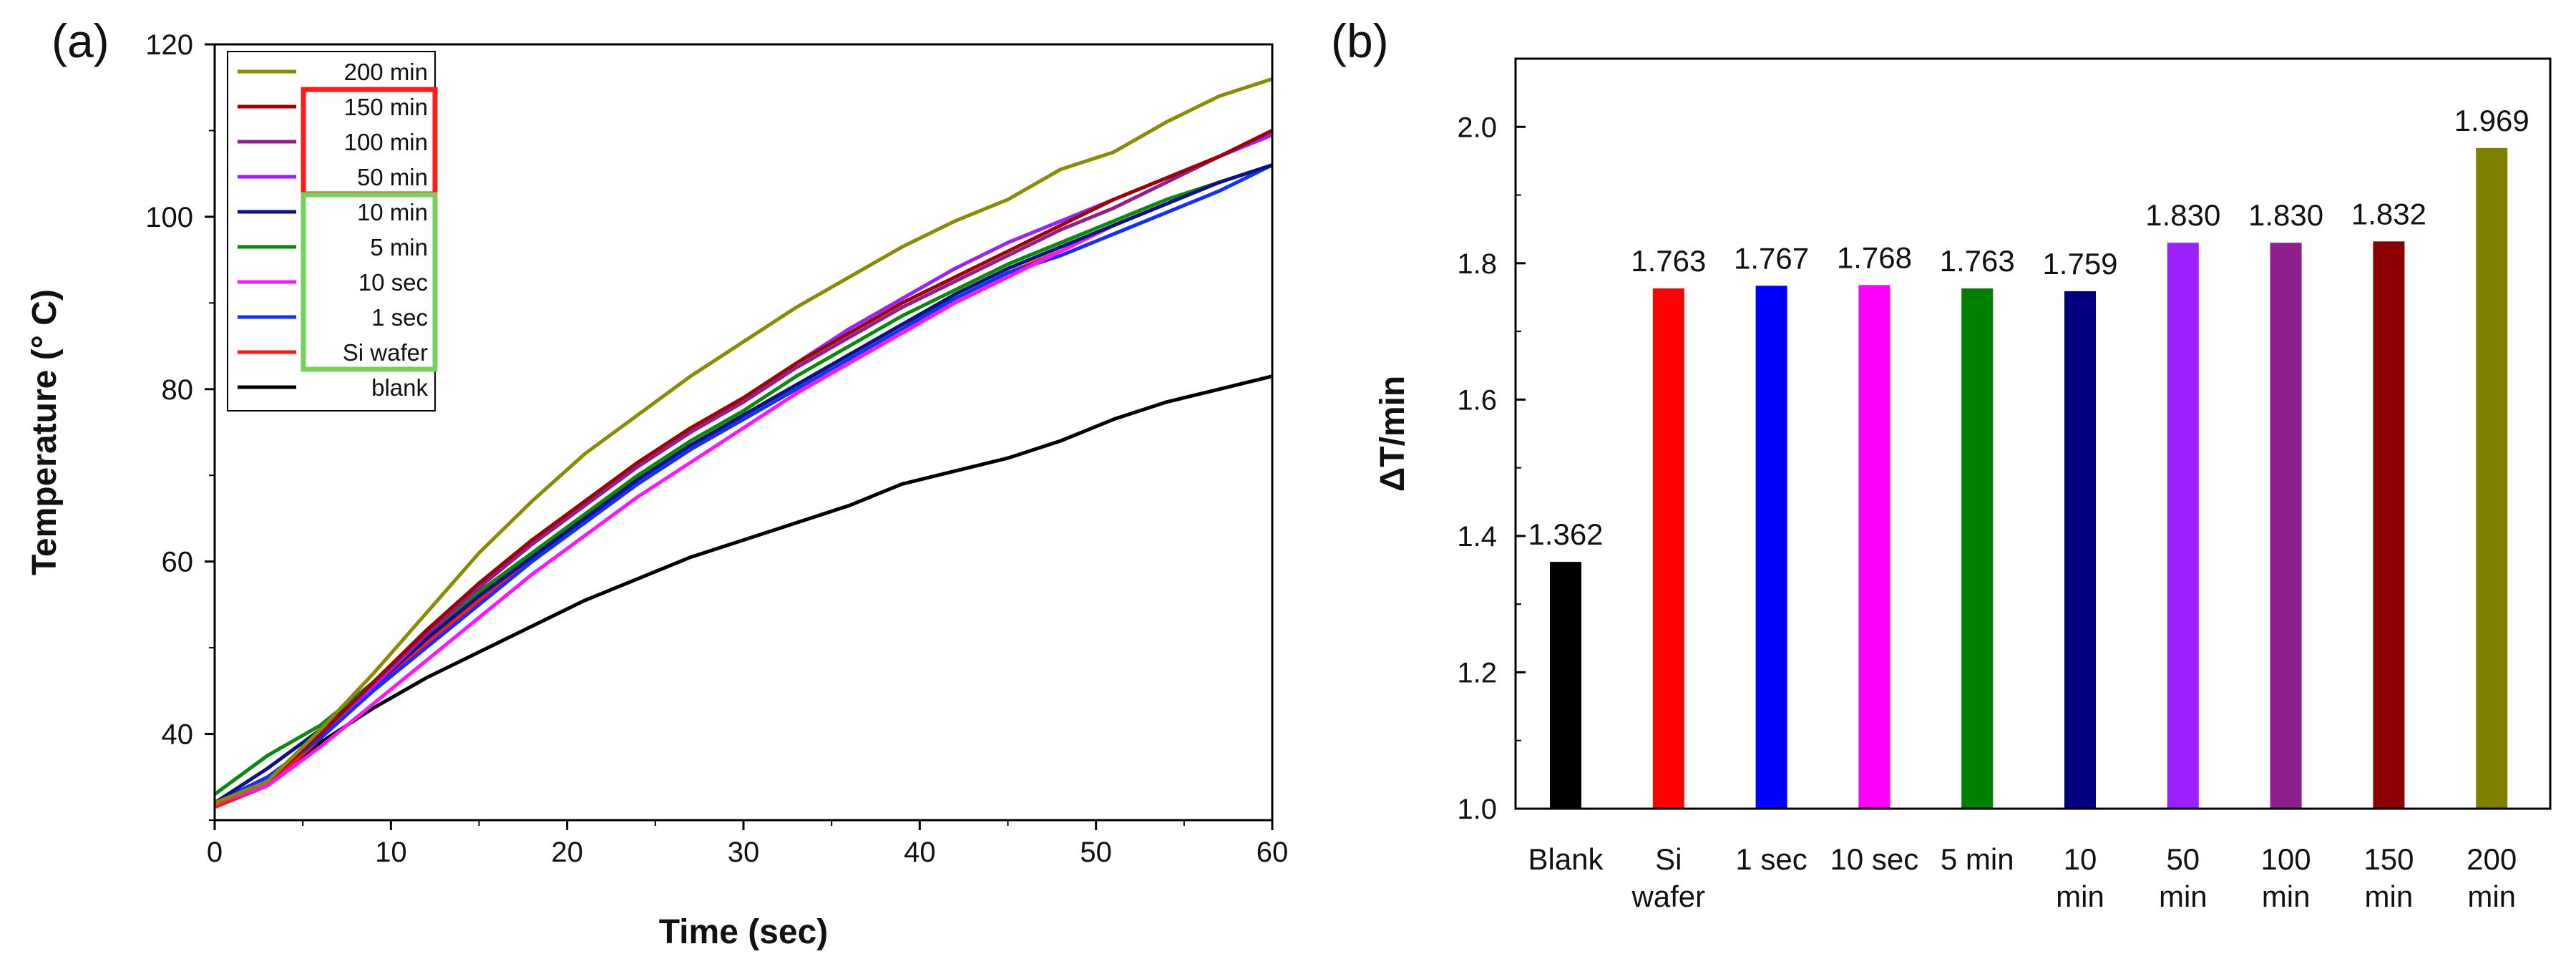  Describe the element at coordinates (1477, 536) in the screenshot. I see `y-tick-label: 1.4` at that location.